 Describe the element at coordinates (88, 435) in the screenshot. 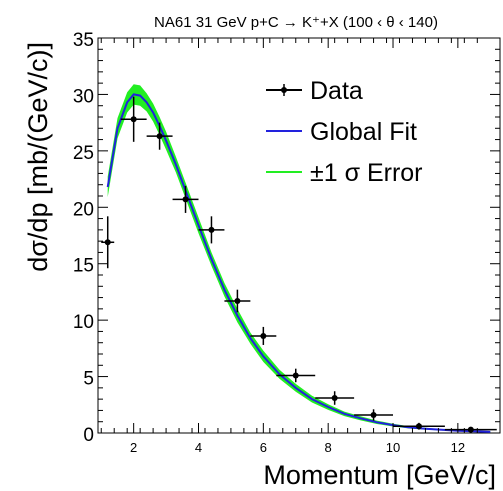

I see `y-tick-label: 0` at that location.